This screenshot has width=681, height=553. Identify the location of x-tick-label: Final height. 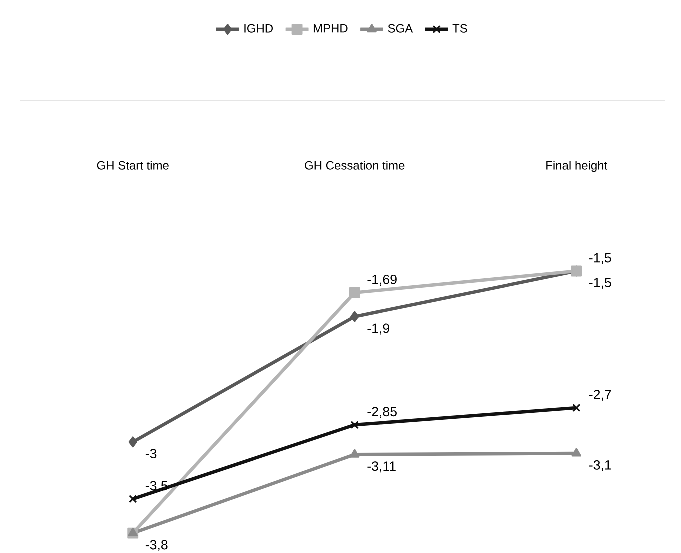
(577, 166).